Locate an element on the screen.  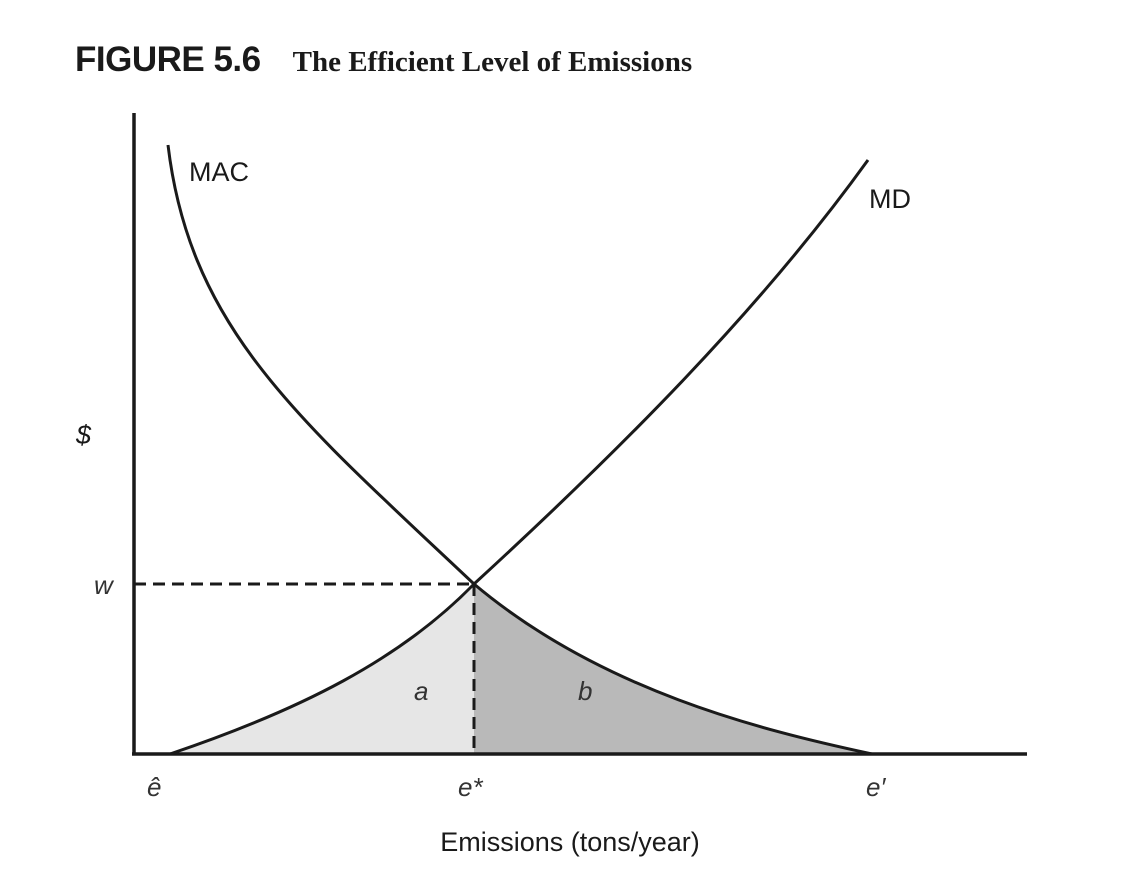
x-tick-e-prime: e′ is located at coordinates (876, 787).